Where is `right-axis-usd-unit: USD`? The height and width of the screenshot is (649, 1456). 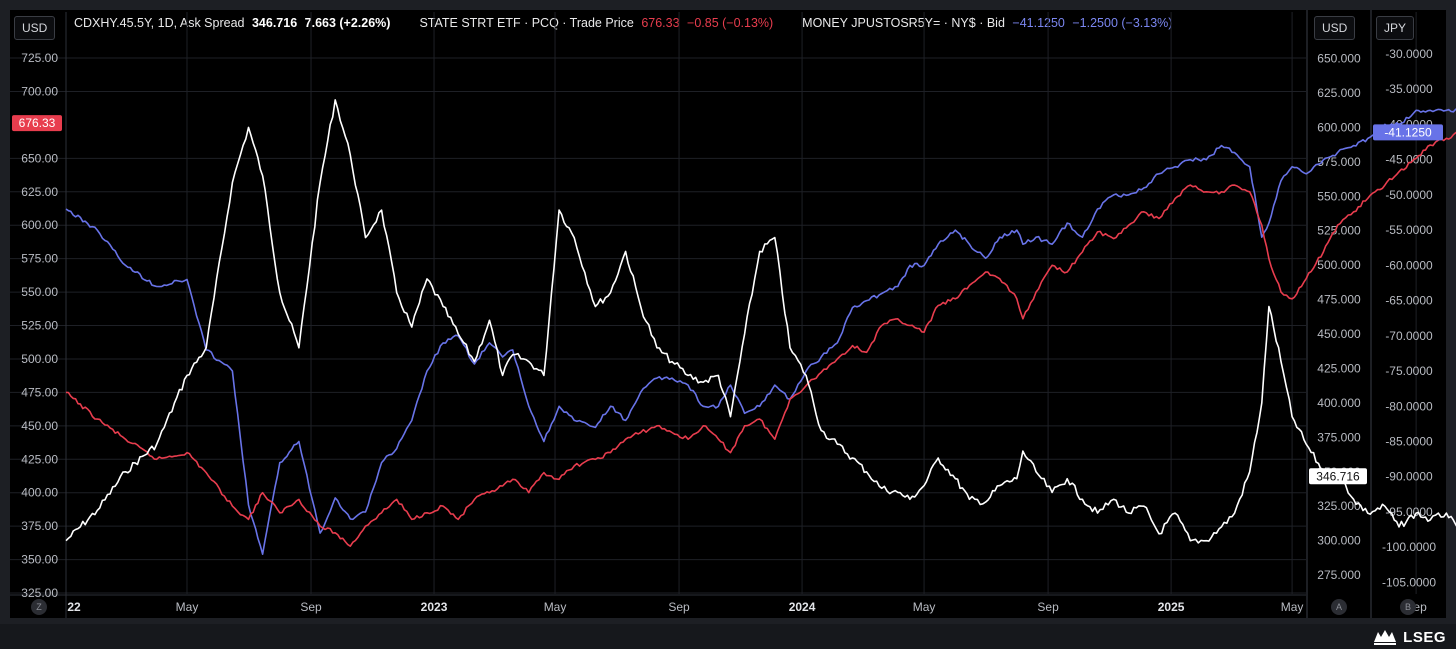 right-axis-usd-unit: USD is located at coordinates (1335, 28).